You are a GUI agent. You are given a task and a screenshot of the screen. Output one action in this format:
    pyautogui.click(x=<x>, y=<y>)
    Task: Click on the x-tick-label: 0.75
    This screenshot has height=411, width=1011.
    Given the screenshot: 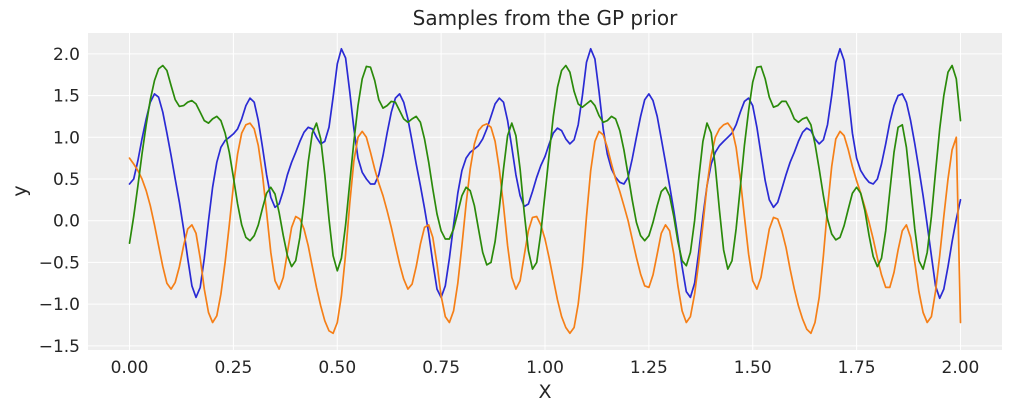 What is the action you would take?
    pyautogui.click(x=441, y=368)
    